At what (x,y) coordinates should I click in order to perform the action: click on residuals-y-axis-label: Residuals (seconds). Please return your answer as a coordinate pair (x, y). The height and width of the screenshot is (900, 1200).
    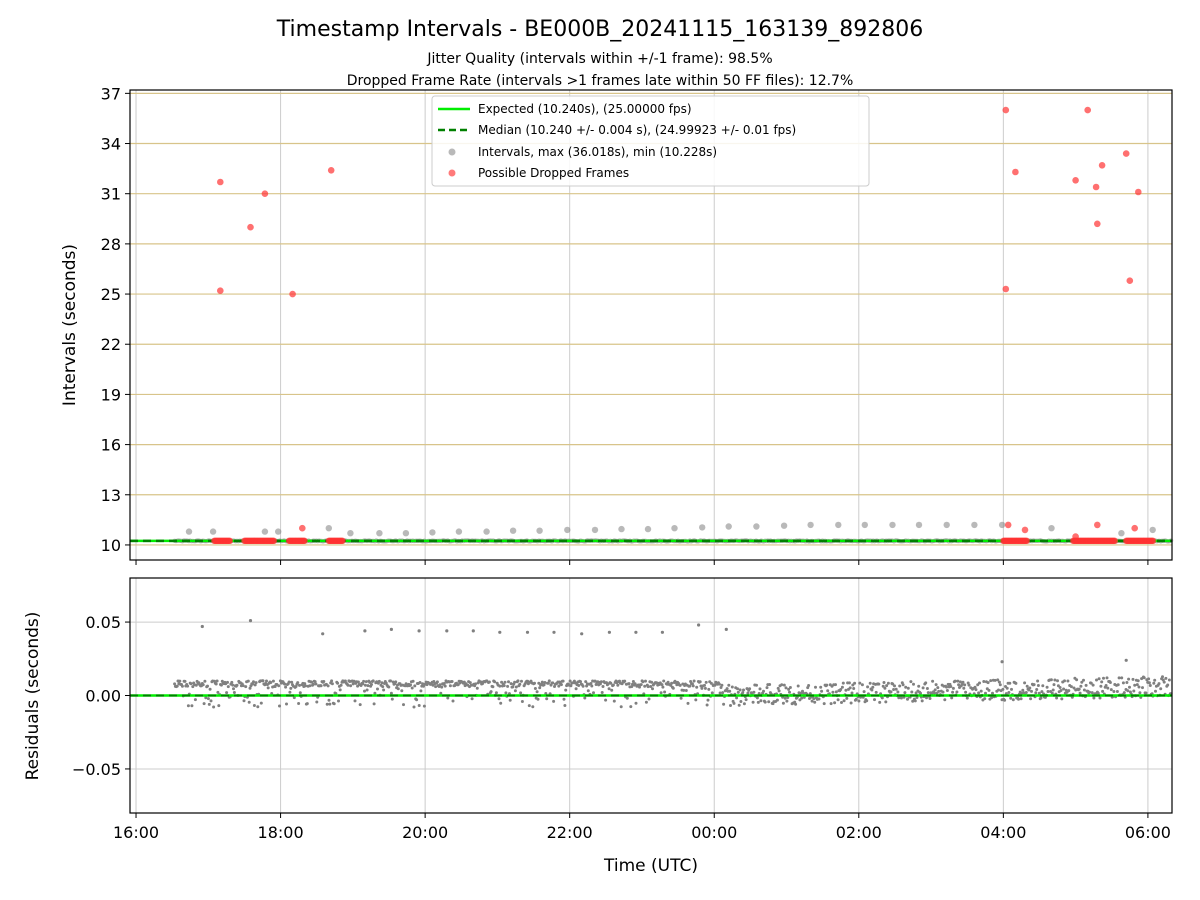
    Looking at the image, I should click on (33, 696).